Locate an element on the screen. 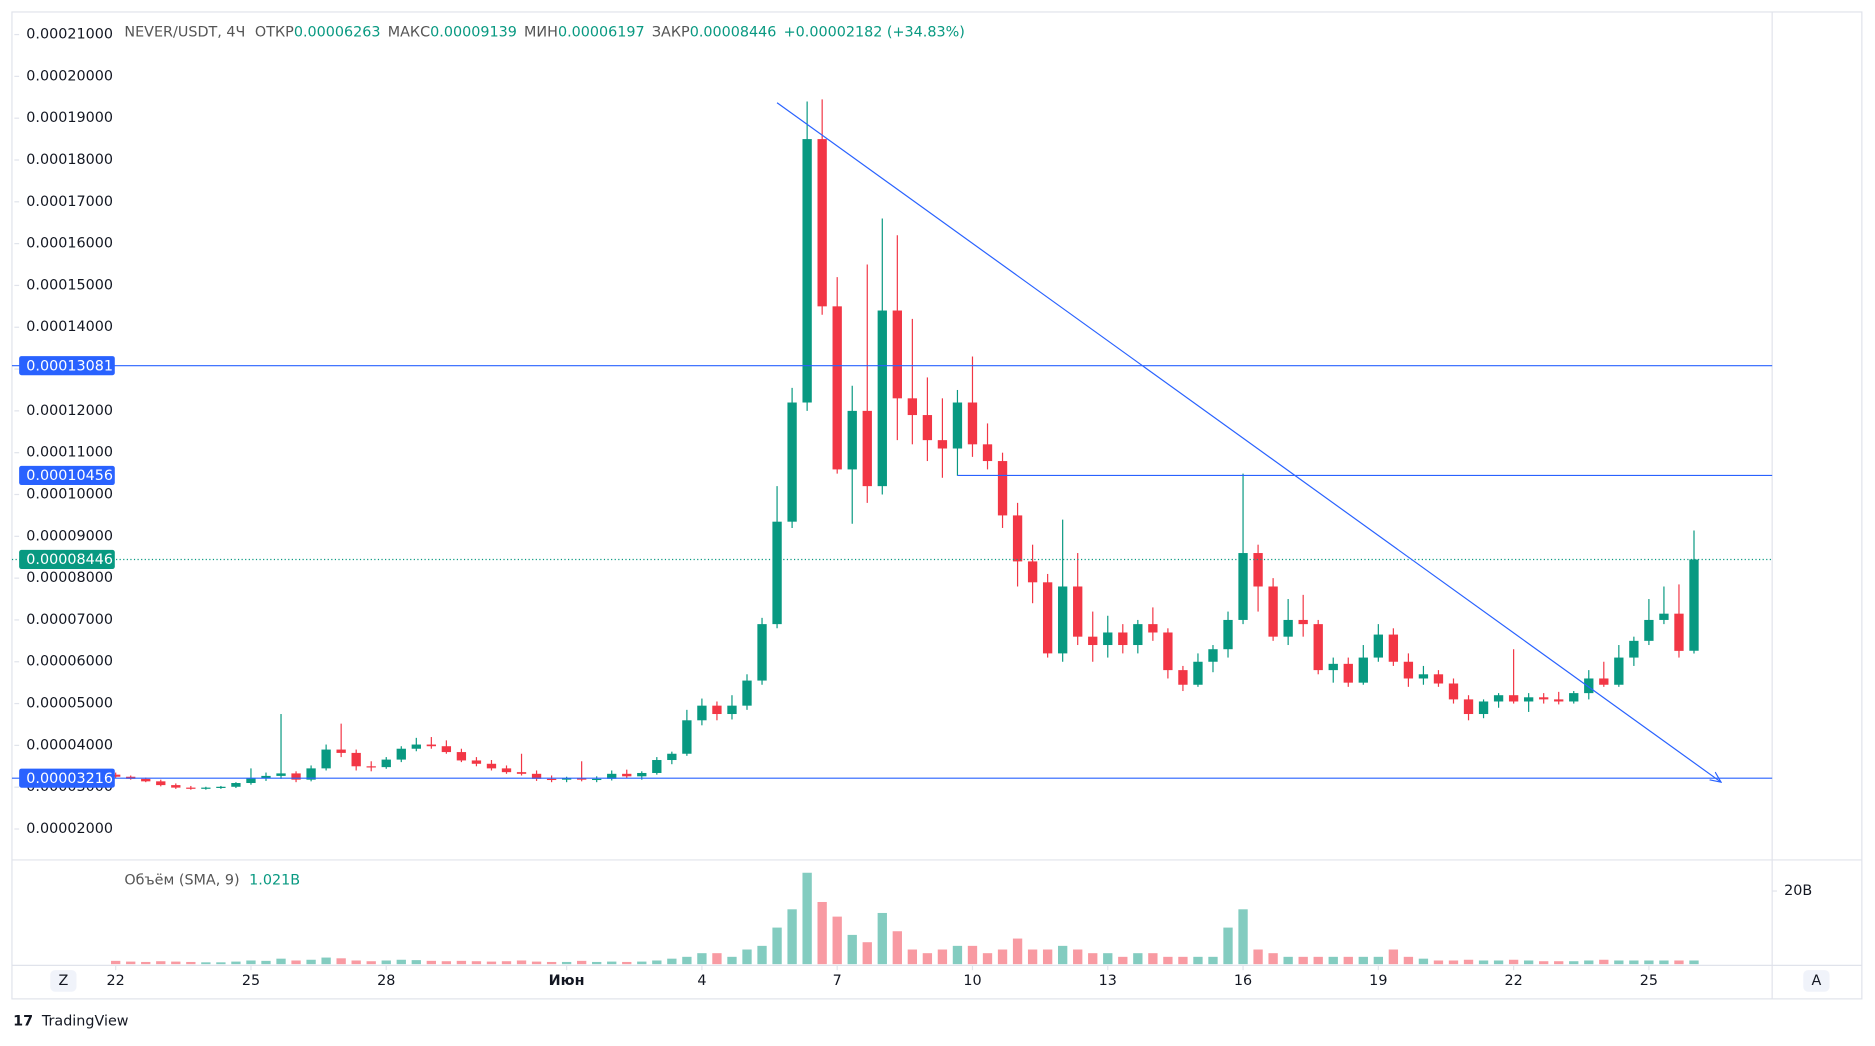  x-tick-label: 28 is located at coordinates (386, 981).